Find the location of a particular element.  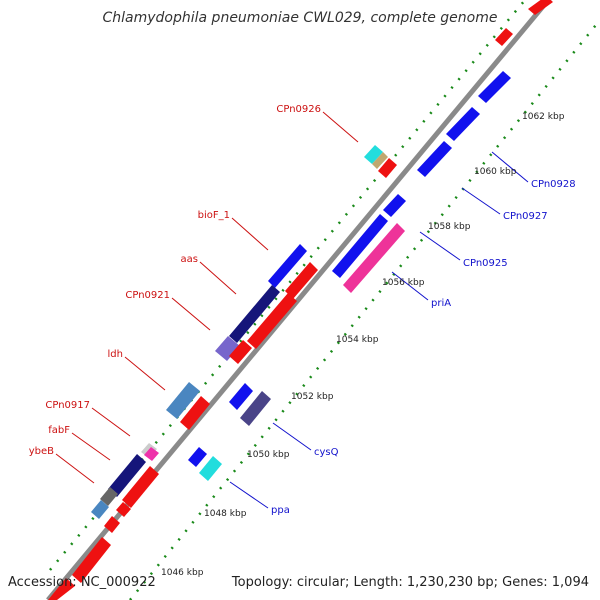

gene-label-biof: bioF_1 is located at coordinates (214, 215).